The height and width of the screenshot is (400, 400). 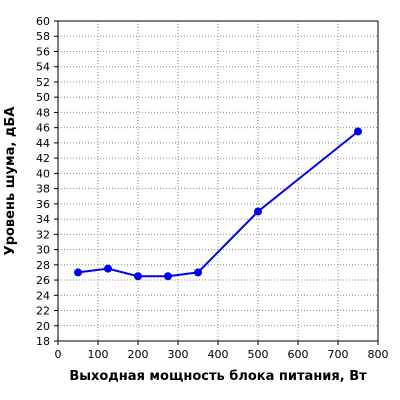 What do you see at coordinates (43, 280) in the screenshot?
I see `y-tick-label: 26` at bounding box center [43, 280].